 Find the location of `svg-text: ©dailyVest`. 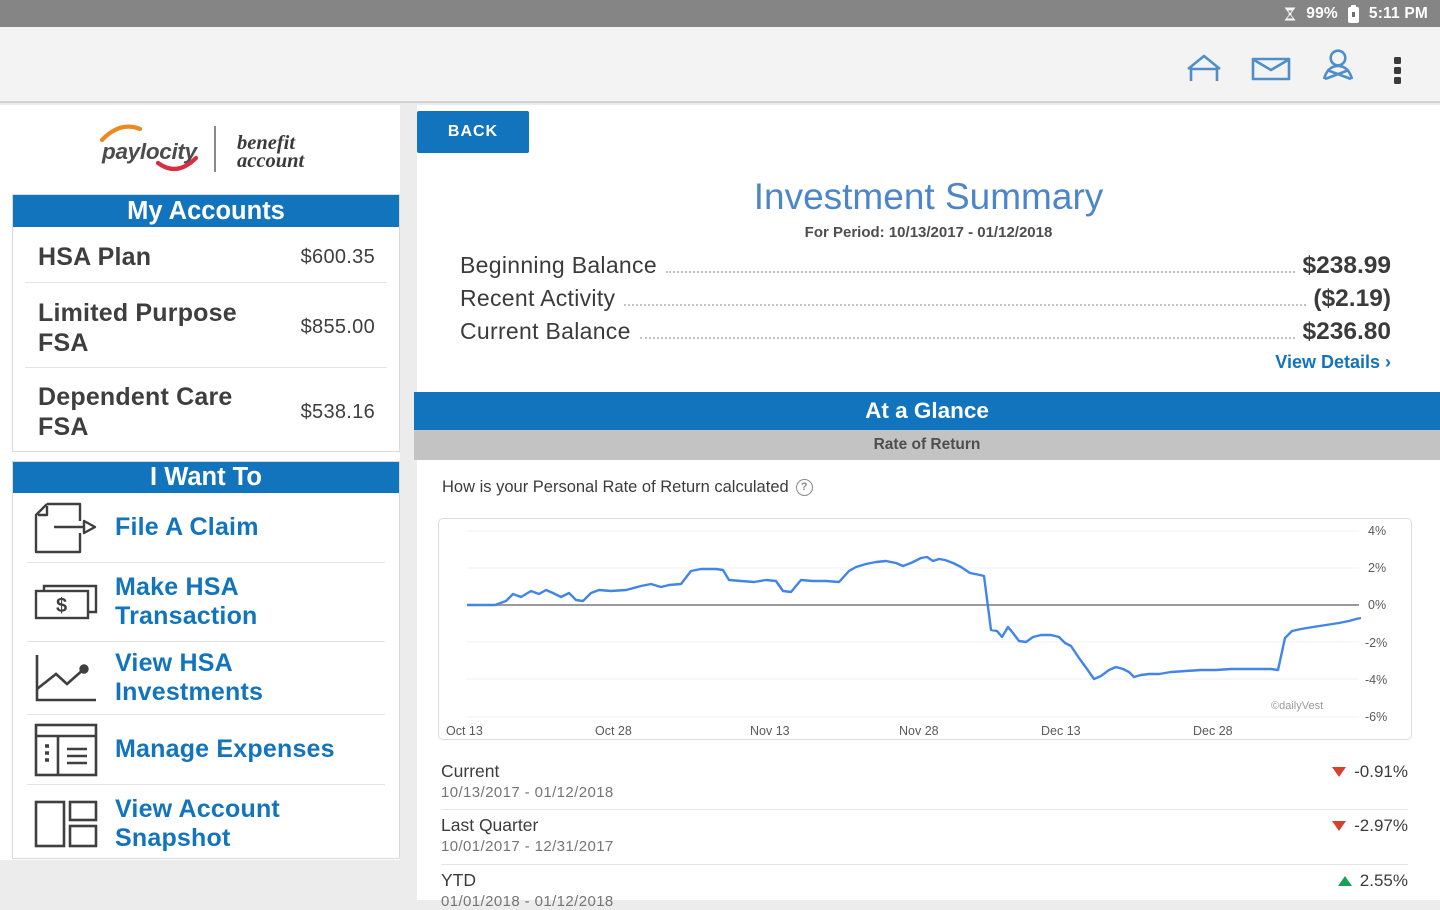

svg-text: ©dailyVest is located at coordinates (1297, 706).